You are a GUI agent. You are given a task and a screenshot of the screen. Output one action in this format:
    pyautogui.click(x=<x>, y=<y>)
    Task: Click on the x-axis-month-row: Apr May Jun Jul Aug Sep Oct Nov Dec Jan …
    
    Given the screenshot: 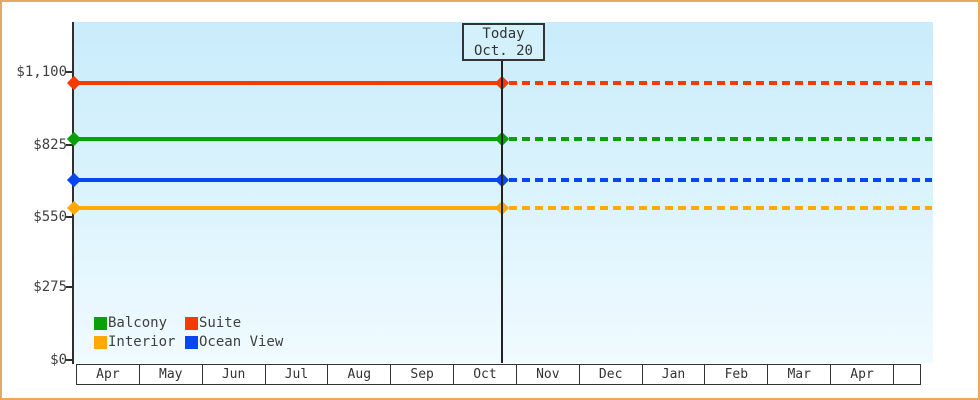 What is the action you would take?
    pyautogui.click(x=504, y=374)
    